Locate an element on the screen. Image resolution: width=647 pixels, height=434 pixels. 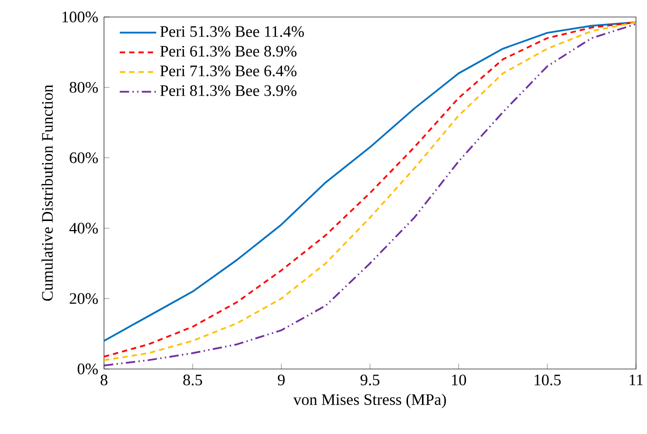
x-tick-label: 9.5 is located at coordinates (370, 380).